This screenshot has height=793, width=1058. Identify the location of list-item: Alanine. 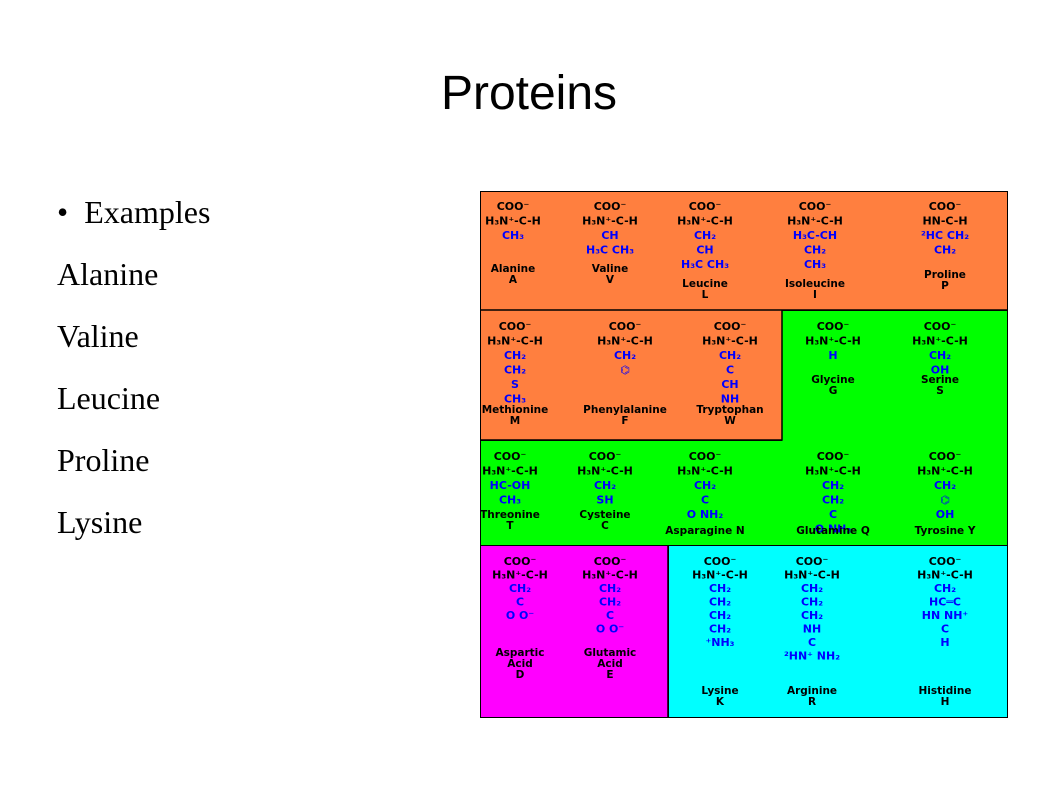
(108, 274).